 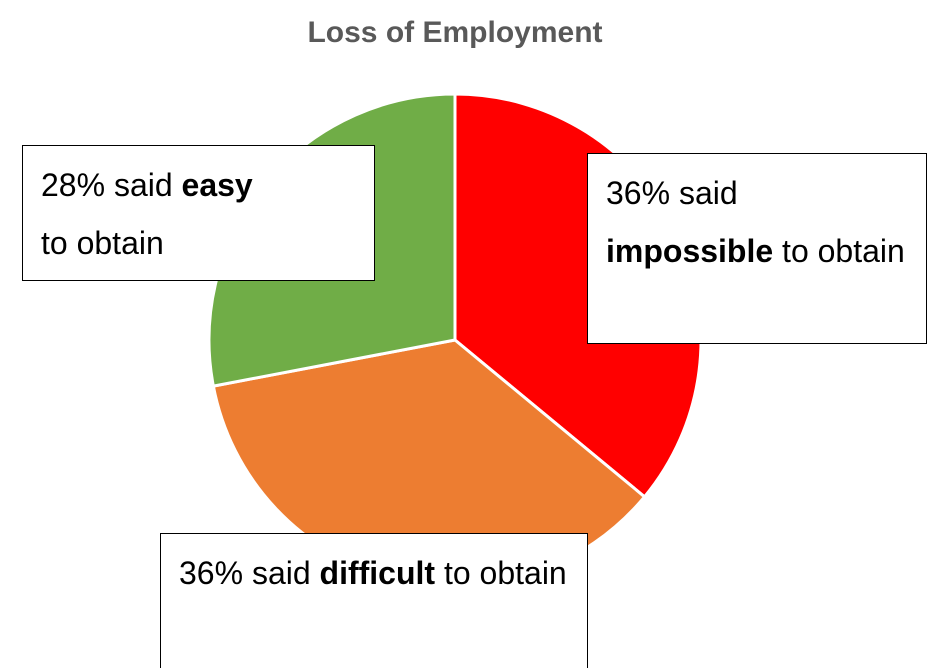 I want to click on category-label: easy, so click(x=217, y=185).